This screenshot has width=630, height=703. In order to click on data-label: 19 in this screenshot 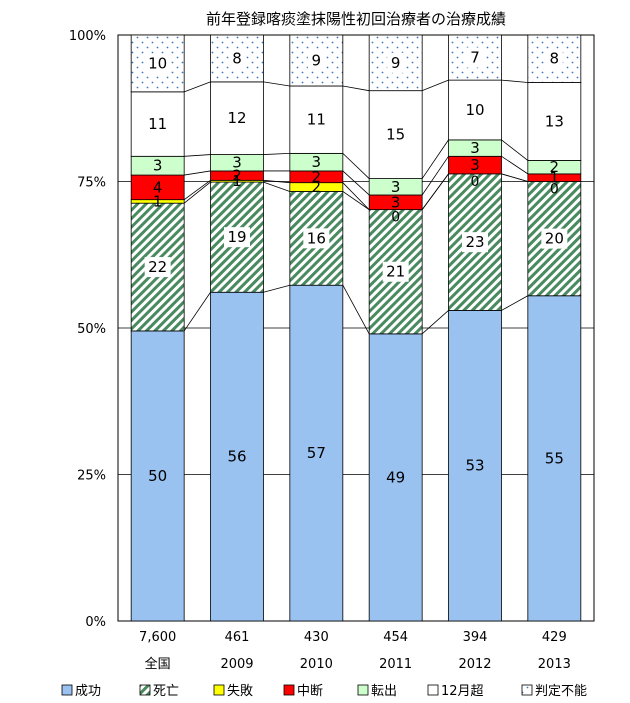, I will do `click(236, 237)`.